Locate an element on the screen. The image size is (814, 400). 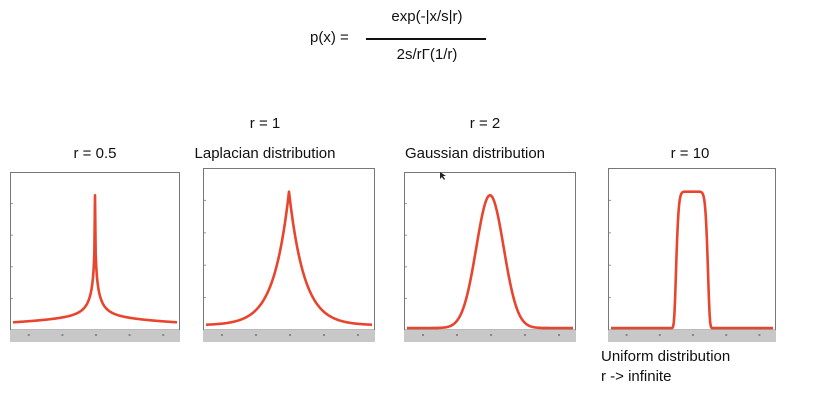
caption: Uniform distribution r -> infinite is located at coordinates (665, 367).